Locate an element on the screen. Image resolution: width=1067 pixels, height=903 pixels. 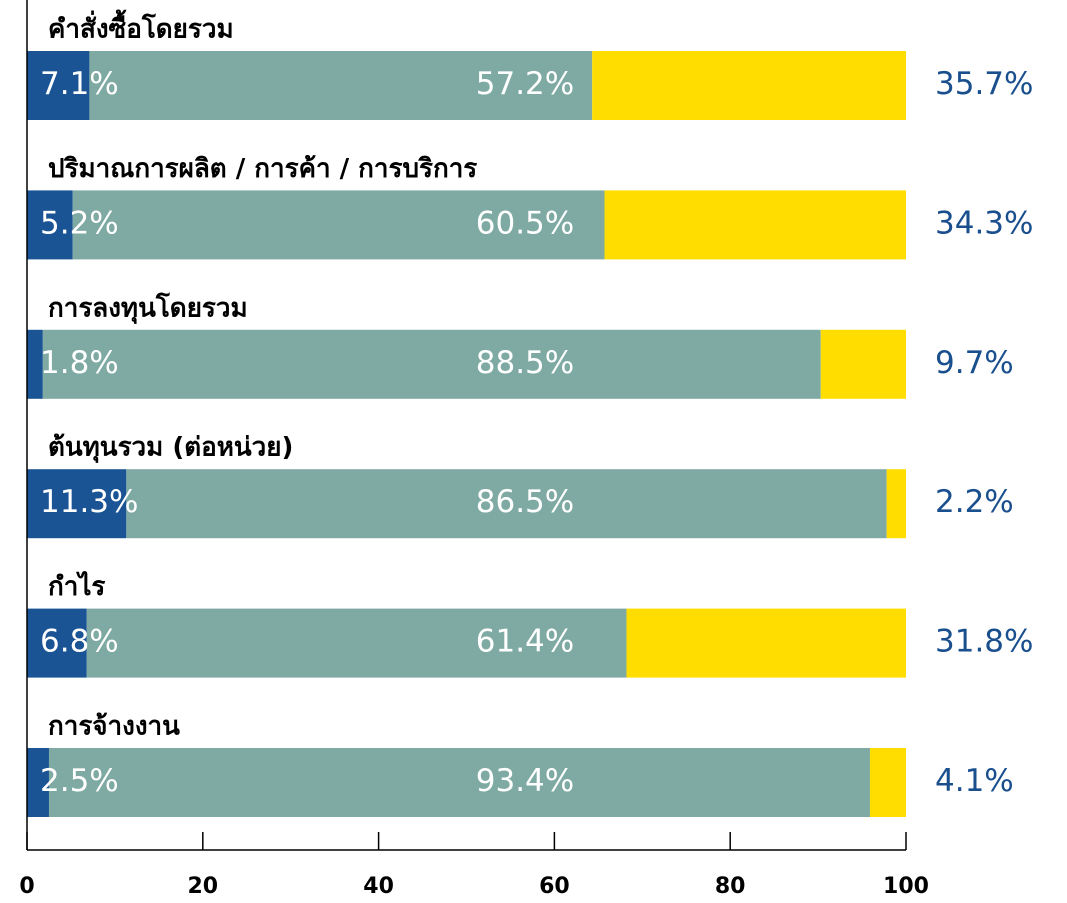
x-tick-label: 40 is located at coordinates (378, 886).